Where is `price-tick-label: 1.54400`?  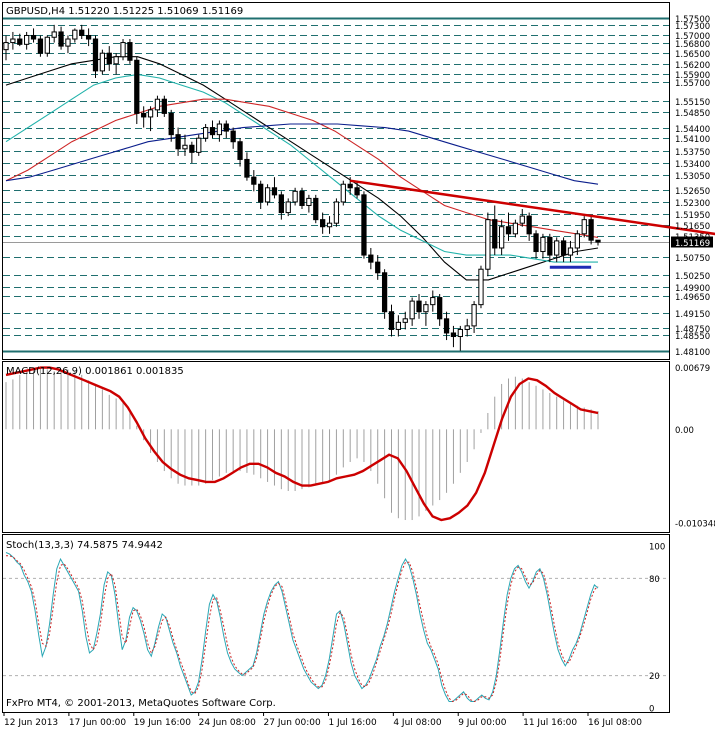
price-tick-label: 1.54400 is located at coordinates (692, 130).